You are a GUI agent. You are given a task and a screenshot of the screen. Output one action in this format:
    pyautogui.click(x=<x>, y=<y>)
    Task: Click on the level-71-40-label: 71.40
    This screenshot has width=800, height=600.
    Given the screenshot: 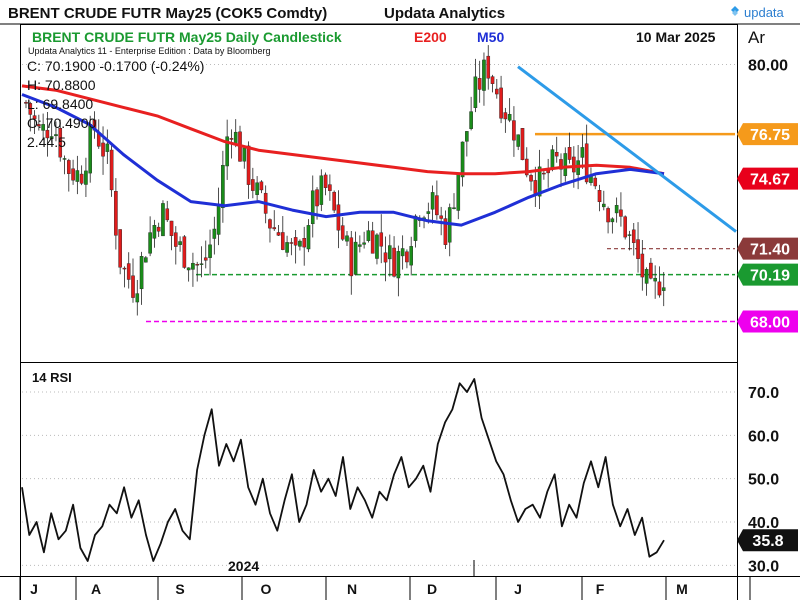 What is the action you would take?
    pyautogui.click(x=770, y=250)
    